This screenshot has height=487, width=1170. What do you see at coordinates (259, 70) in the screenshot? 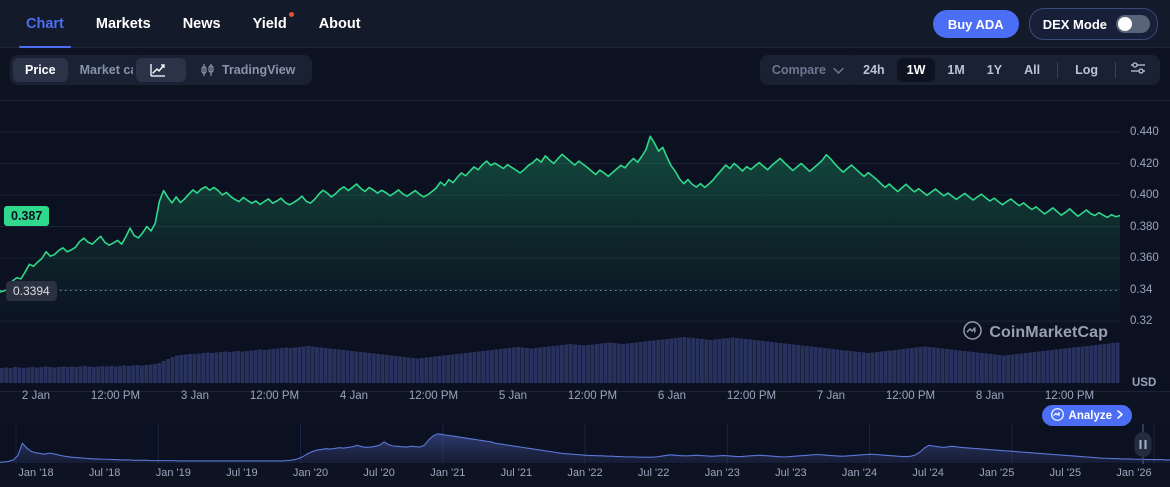
I see `chart-type-label: TradingView` at bounding box center [259, 70].